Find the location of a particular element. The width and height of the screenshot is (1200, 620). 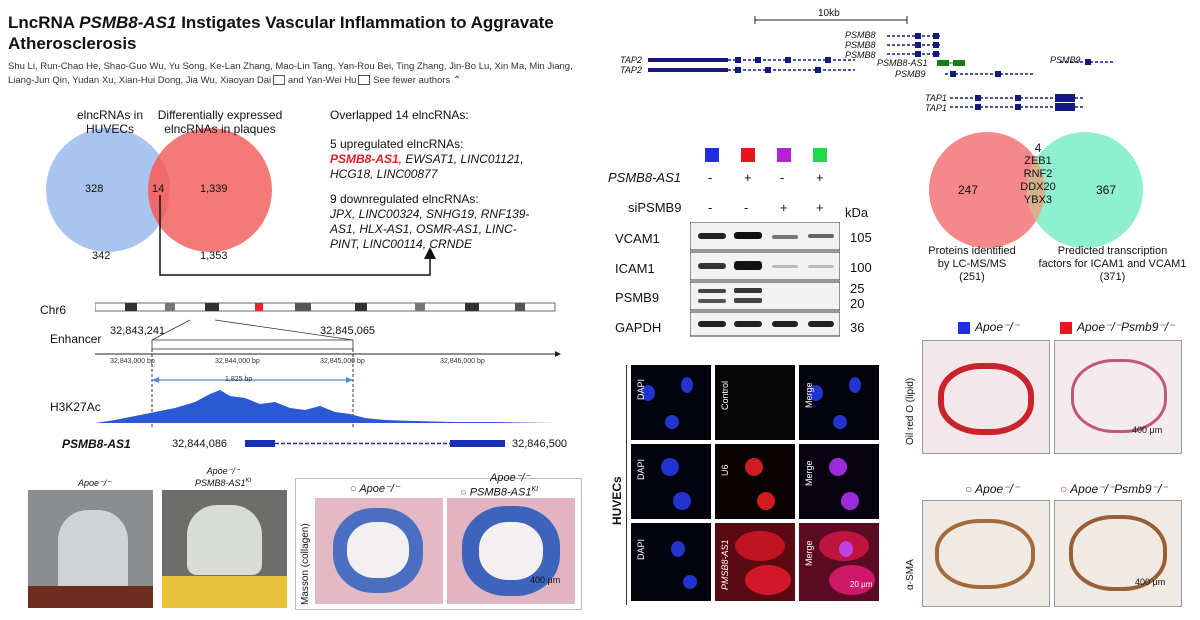

wb-band-vcam1: VCAM1 is located at coordinates (637, 238).